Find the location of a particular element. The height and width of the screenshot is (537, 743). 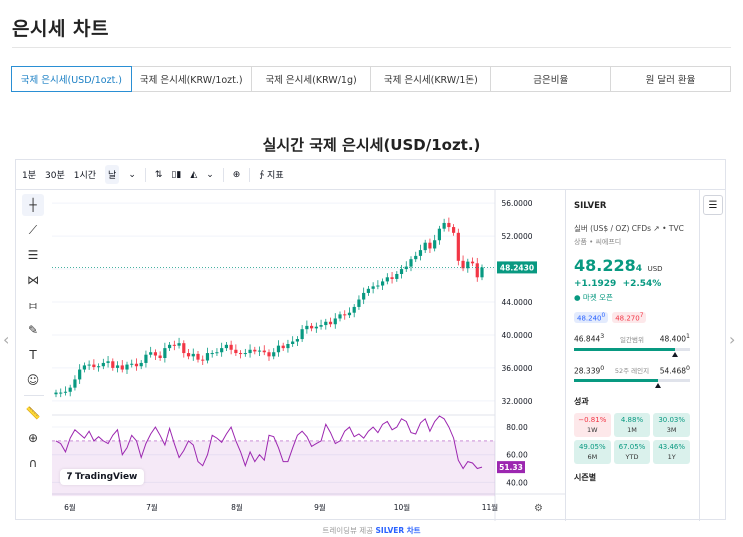

day-range: 46.8443 일간범위 48.4001 is located at coordinates (632, 338).